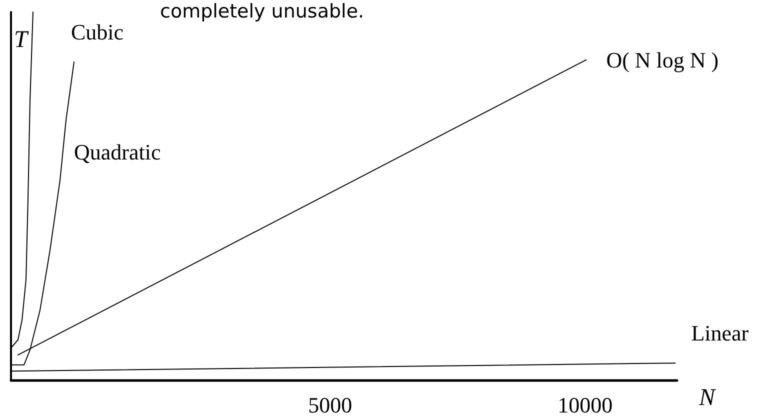 The image size is (780, 418). Describe the element at coordinates (662, 59) in the screenshot. I see `series-label: O( N log N )` at that location.